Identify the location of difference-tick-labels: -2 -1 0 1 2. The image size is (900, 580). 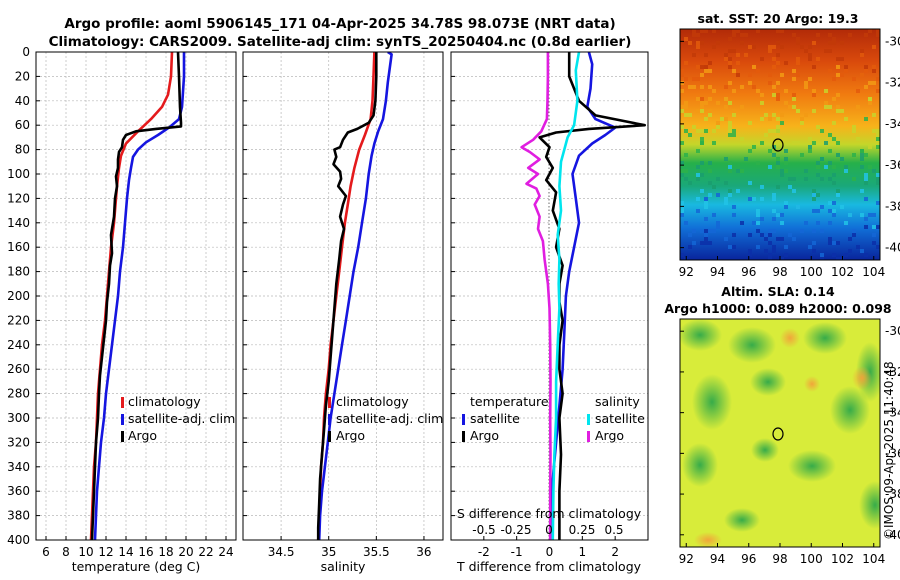
(548, 552).